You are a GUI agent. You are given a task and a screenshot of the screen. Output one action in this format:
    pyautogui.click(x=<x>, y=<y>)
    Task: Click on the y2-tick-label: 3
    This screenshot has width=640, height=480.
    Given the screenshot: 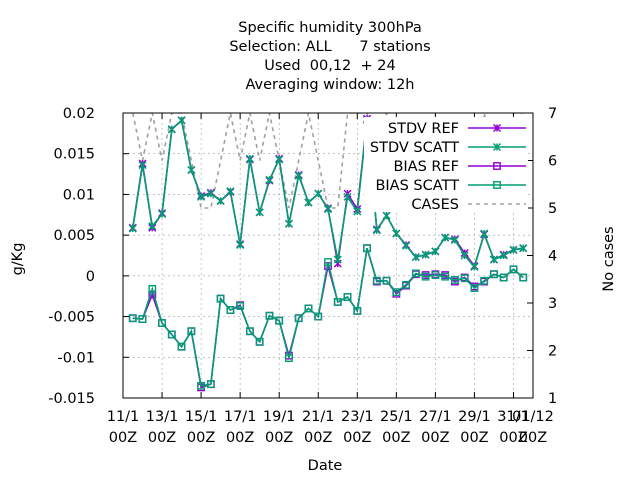 What is the action you would take?
    pyautogui.click(x=552, y=304)
    